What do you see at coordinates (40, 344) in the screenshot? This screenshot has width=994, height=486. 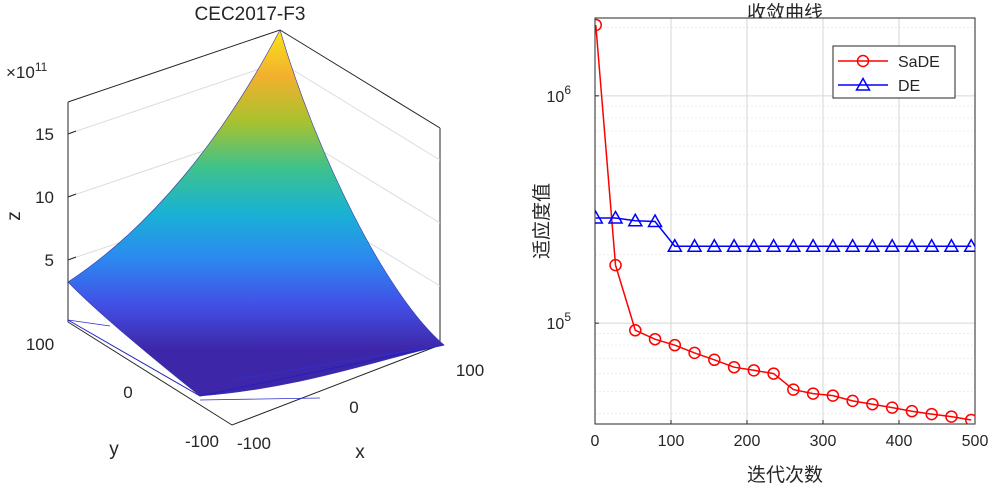 I see `y-tick-label: 100` at bounding box center [40, 344].